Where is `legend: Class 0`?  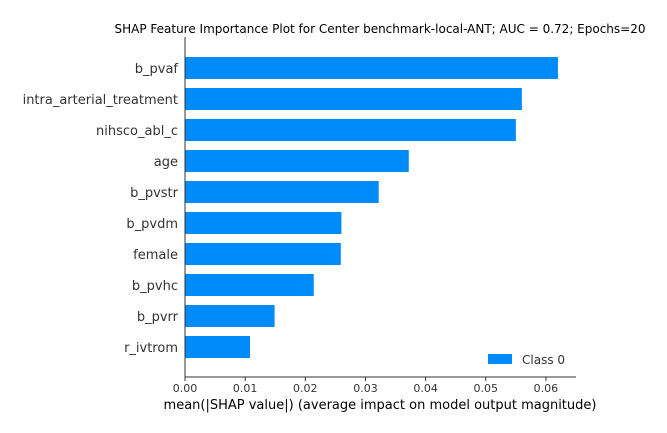
legend: Class 0 is located at coordinates (526, 360).